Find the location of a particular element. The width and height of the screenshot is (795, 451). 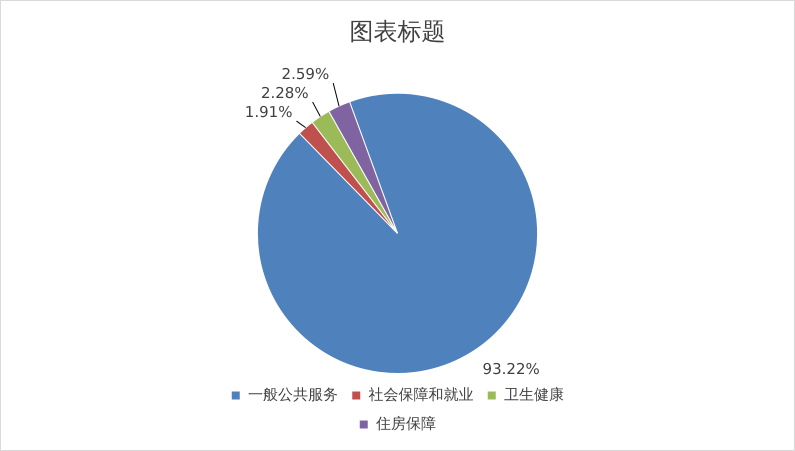

data-label: 2.28% is located at coordinates (284, 93).